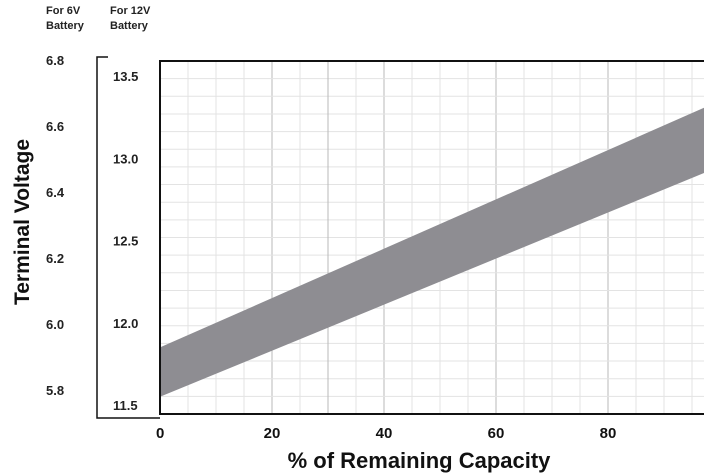 Image resolution: width=704 pixels, height=476 pixels. I want to click on header-6v-line2: Battery, so click(65, 26).